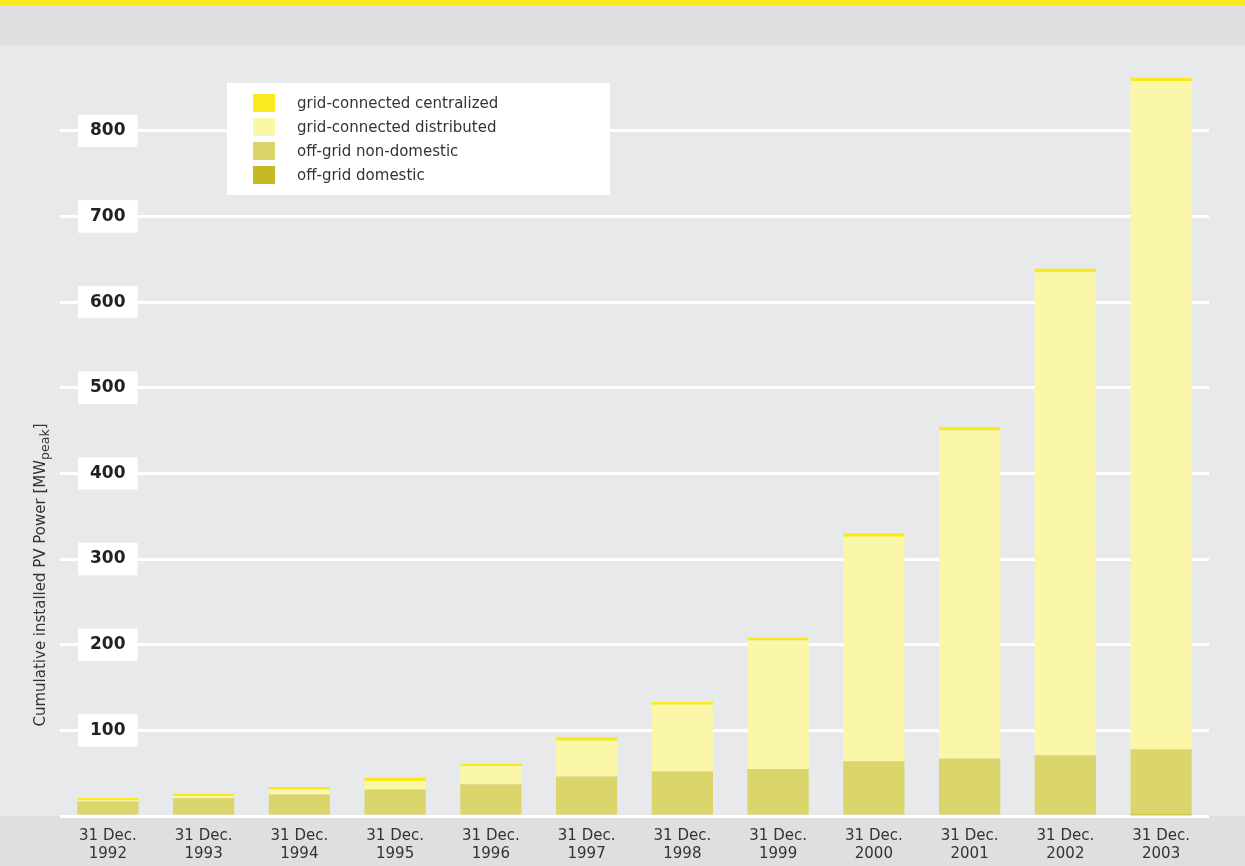 This screenshot has width=1245, height=866. What do you see at coordinates (586, 843) in the screenshot?
I see `x-tick-label: 31 Dec. 1997` at bounding box center [586, 843].